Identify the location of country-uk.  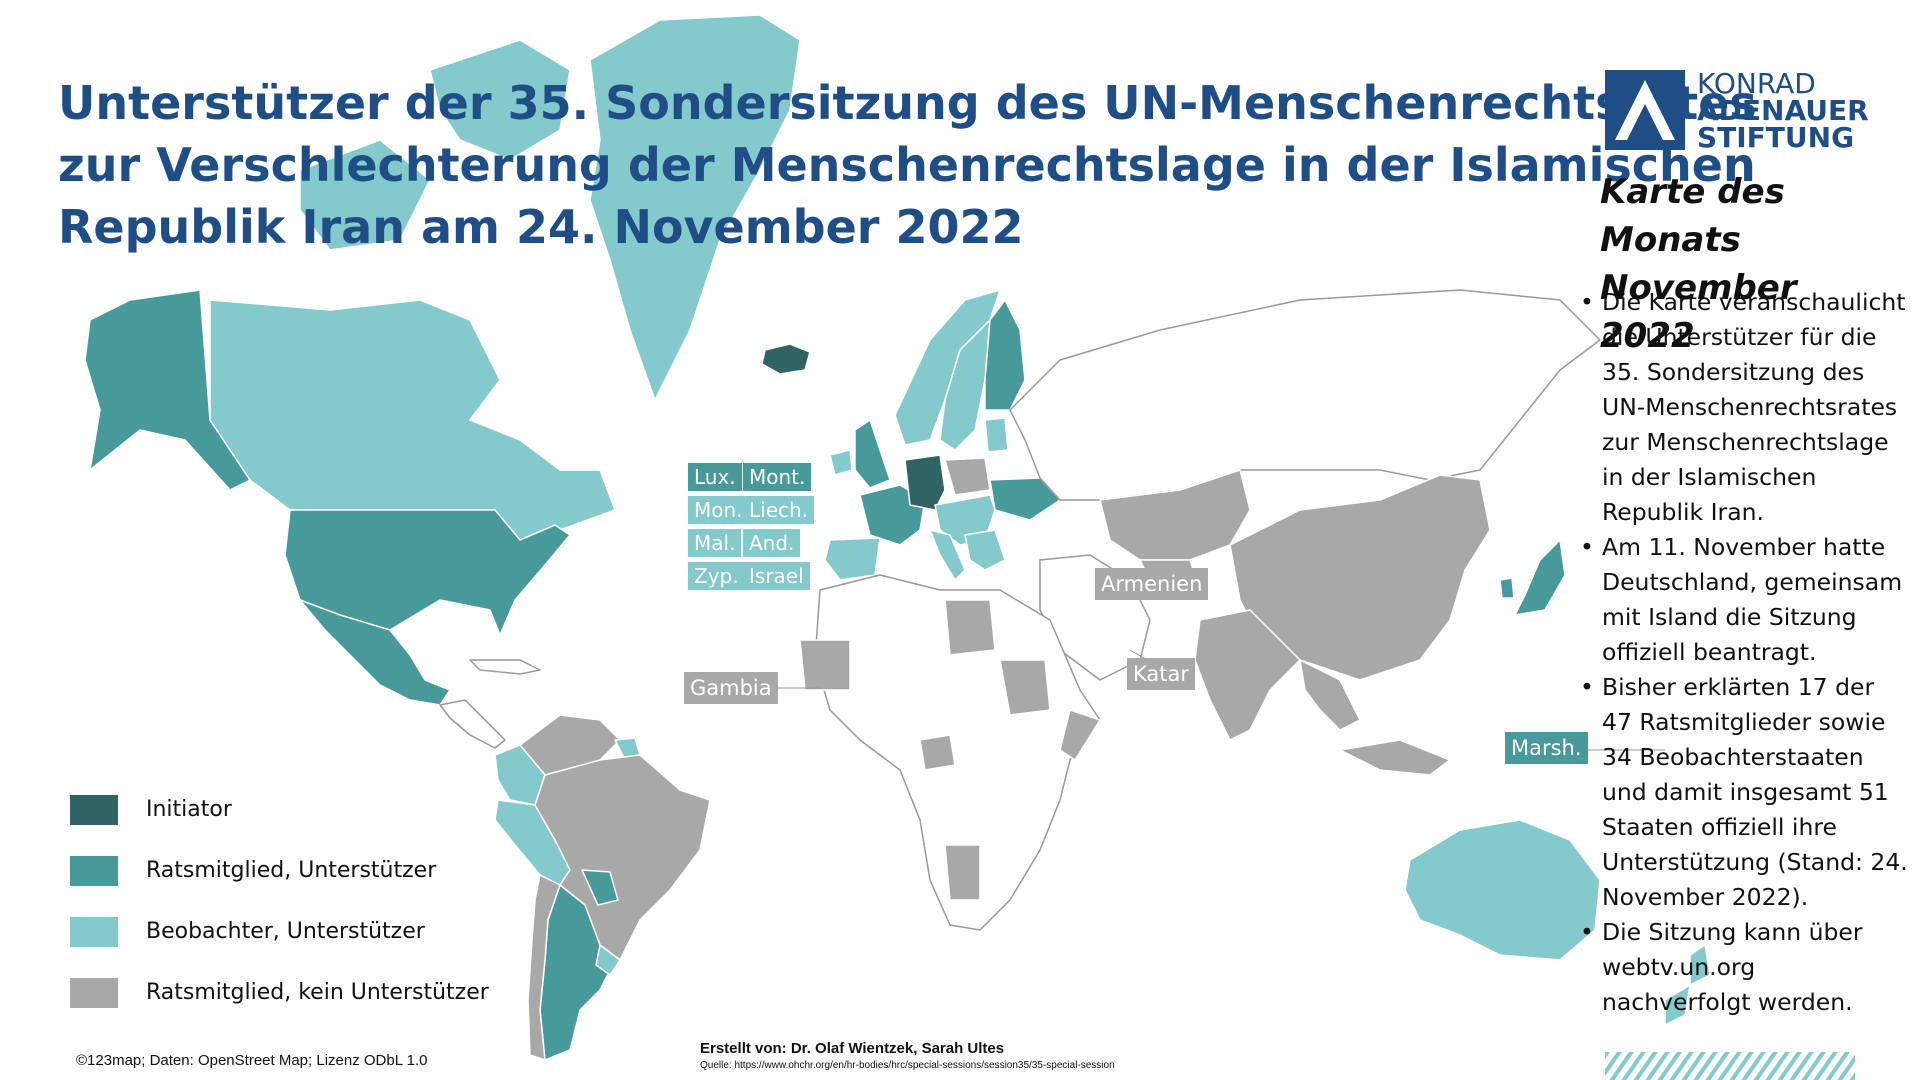
(872, 454).